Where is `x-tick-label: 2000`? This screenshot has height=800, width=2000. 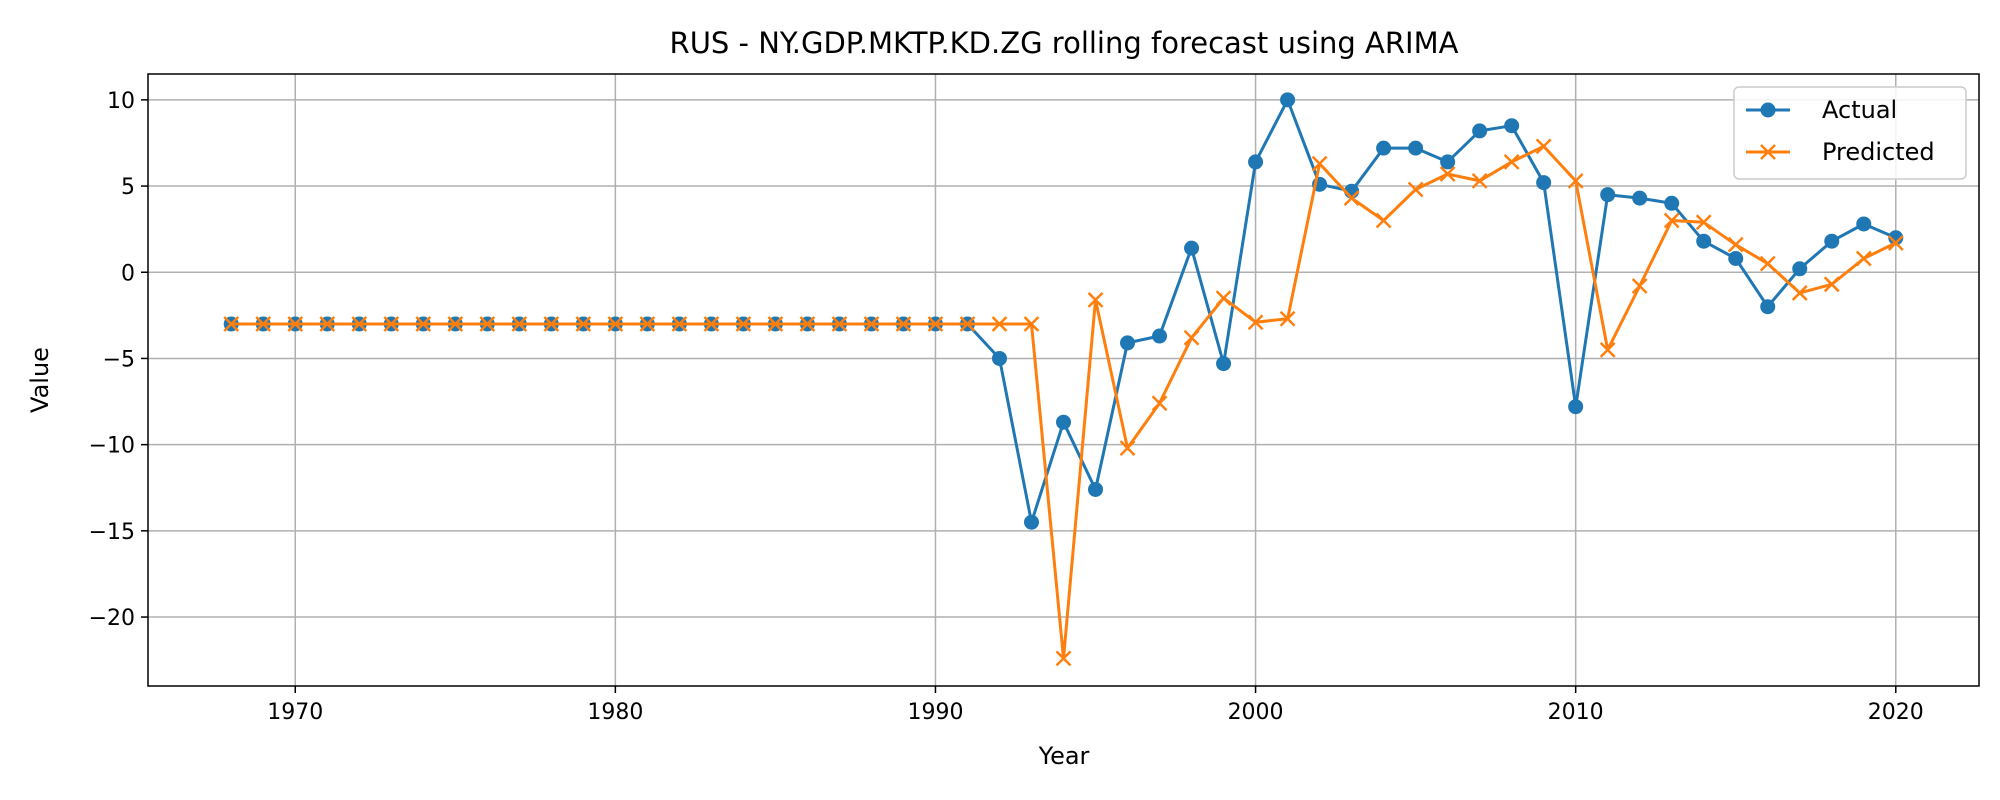 x-tick-label: 2000 is located at coordinates (1256, 712).